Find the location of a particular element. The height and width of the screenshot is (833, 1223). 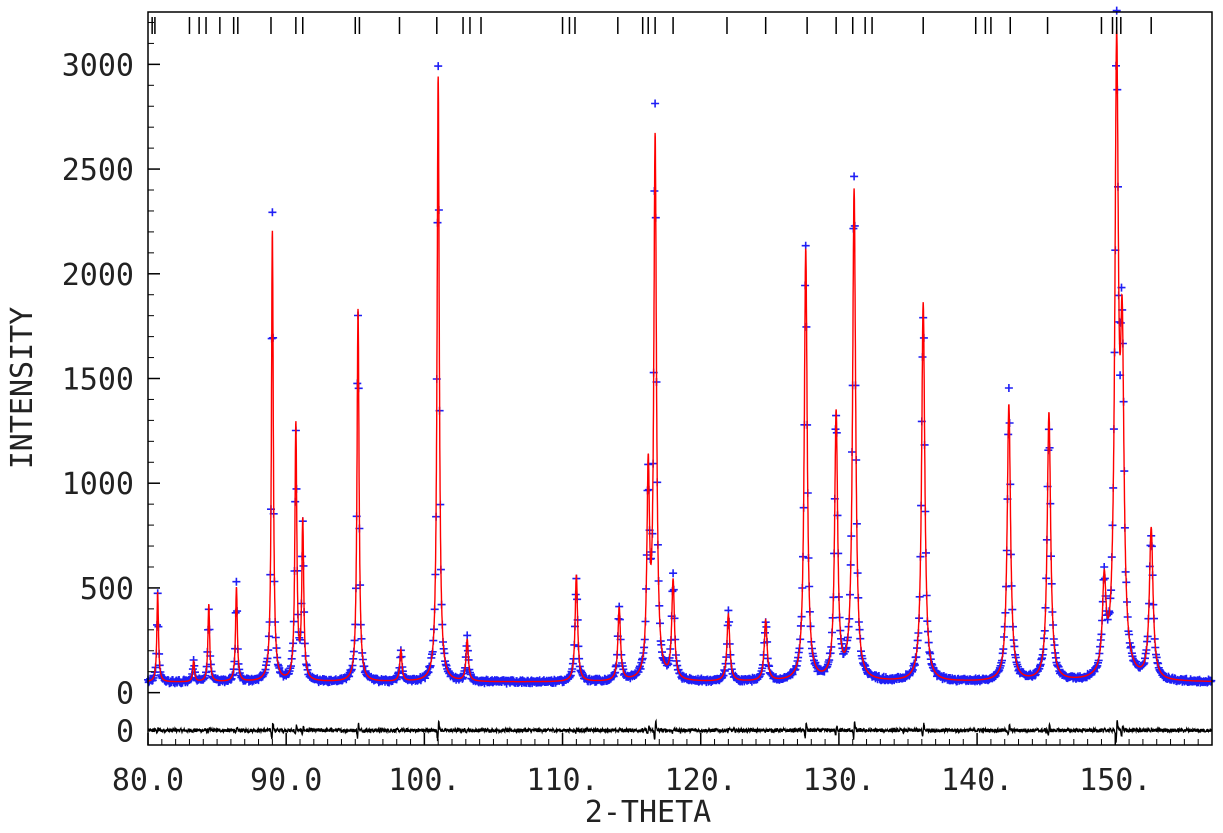

y-axis-ticks: 0 500 1000 1500 2000 2500 3000 0 is located at coordinates (111, 385).